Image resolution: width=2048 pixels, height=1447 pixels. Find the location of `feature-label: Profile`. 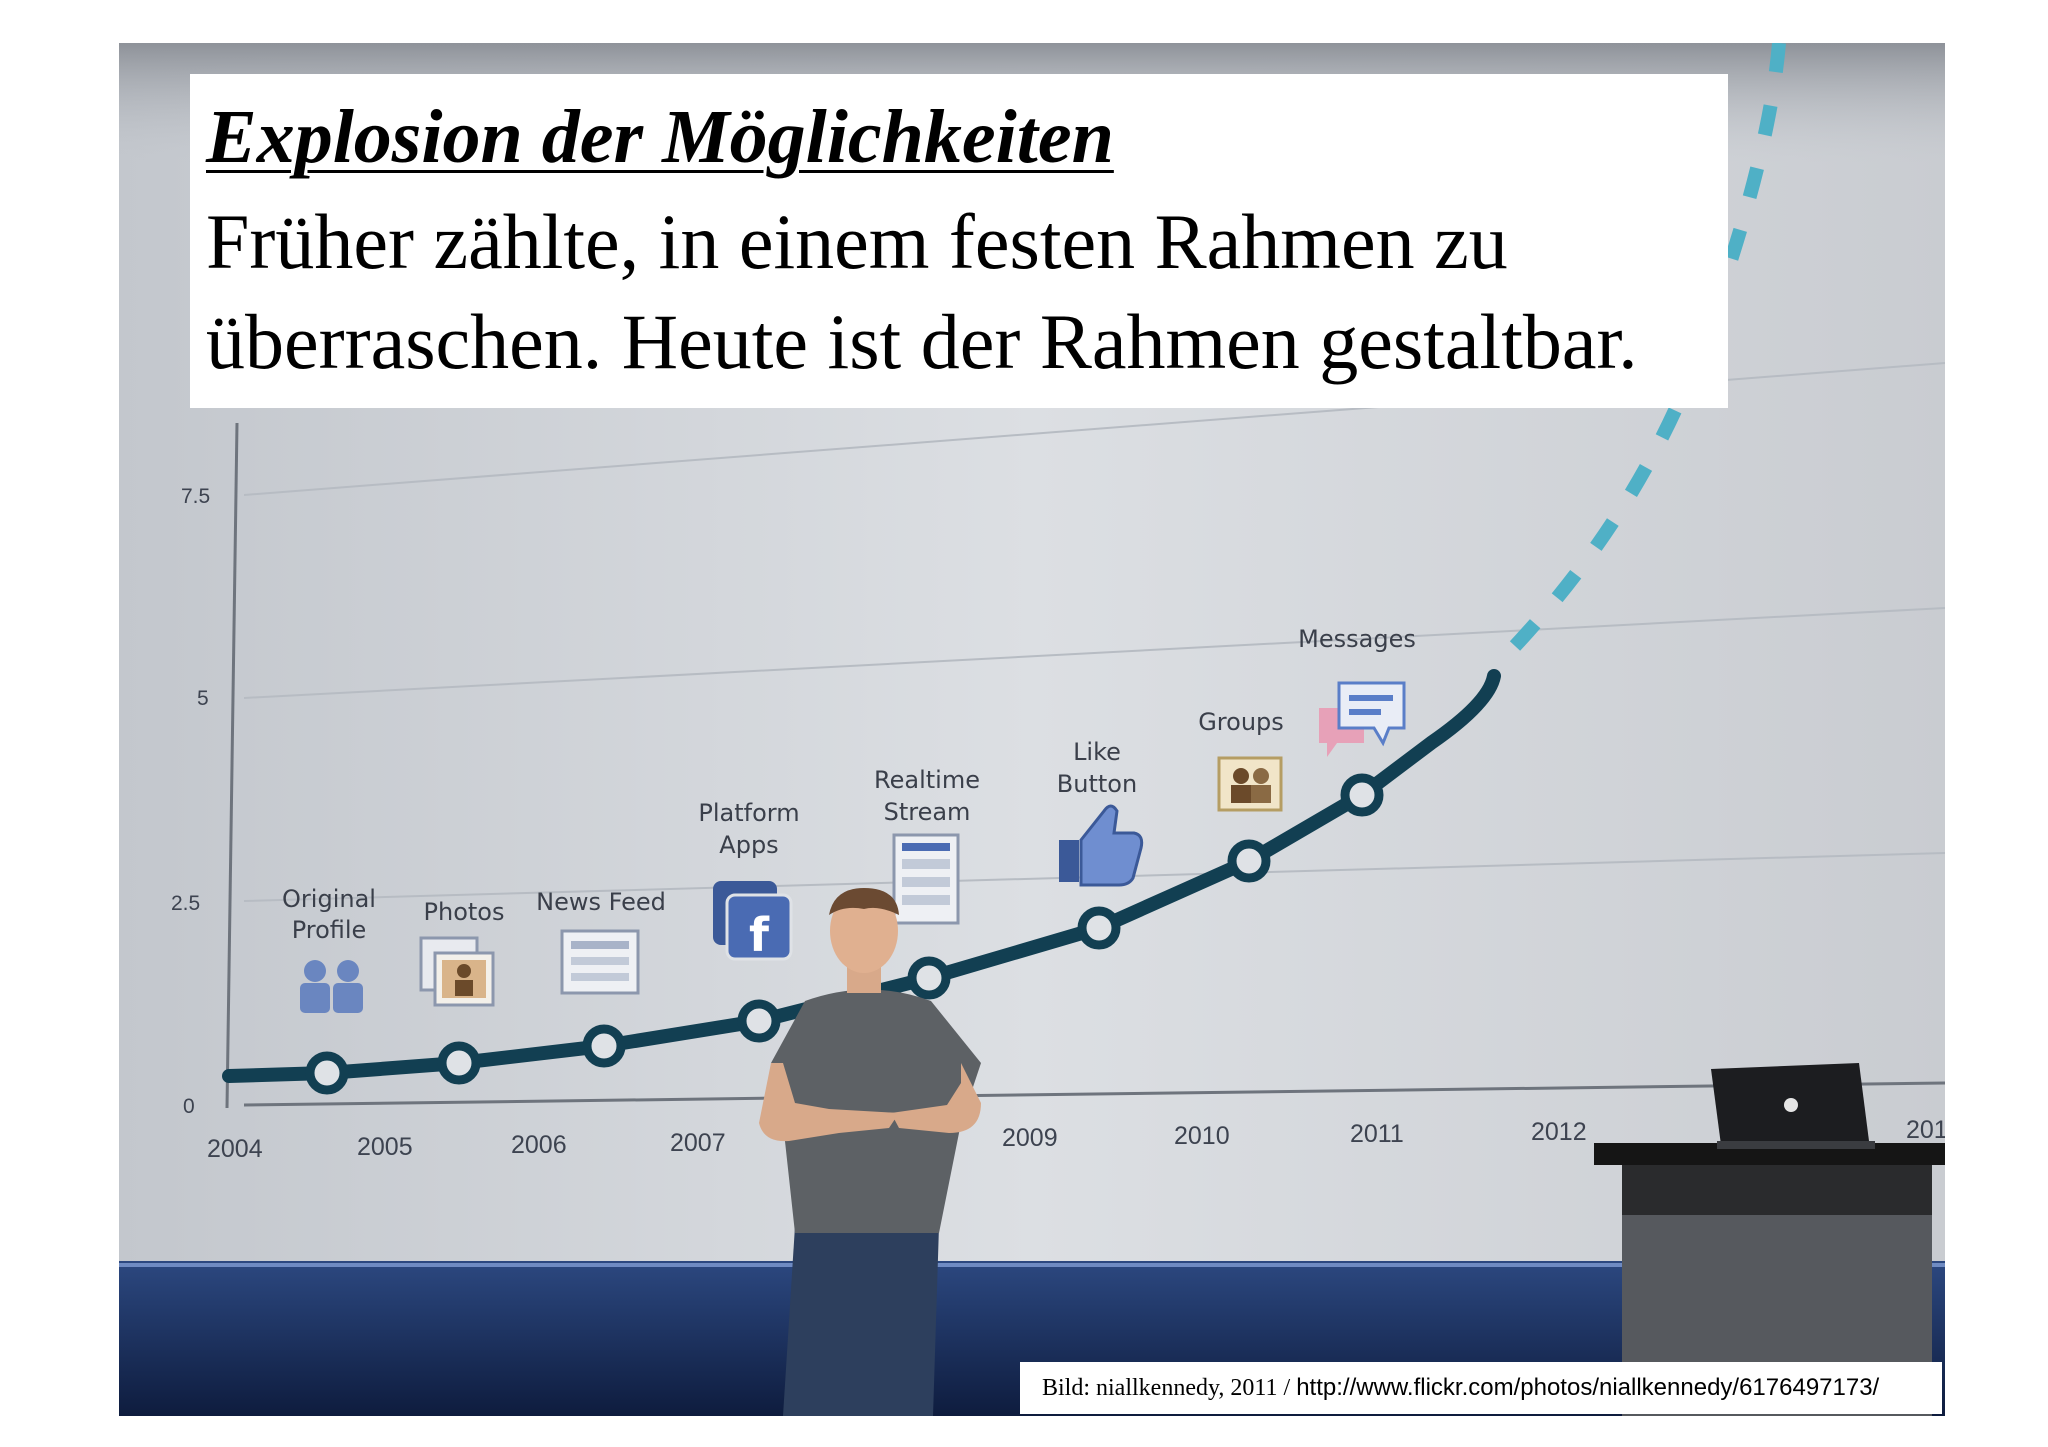

feature-label: Profile is located at coordinates (329, 930).